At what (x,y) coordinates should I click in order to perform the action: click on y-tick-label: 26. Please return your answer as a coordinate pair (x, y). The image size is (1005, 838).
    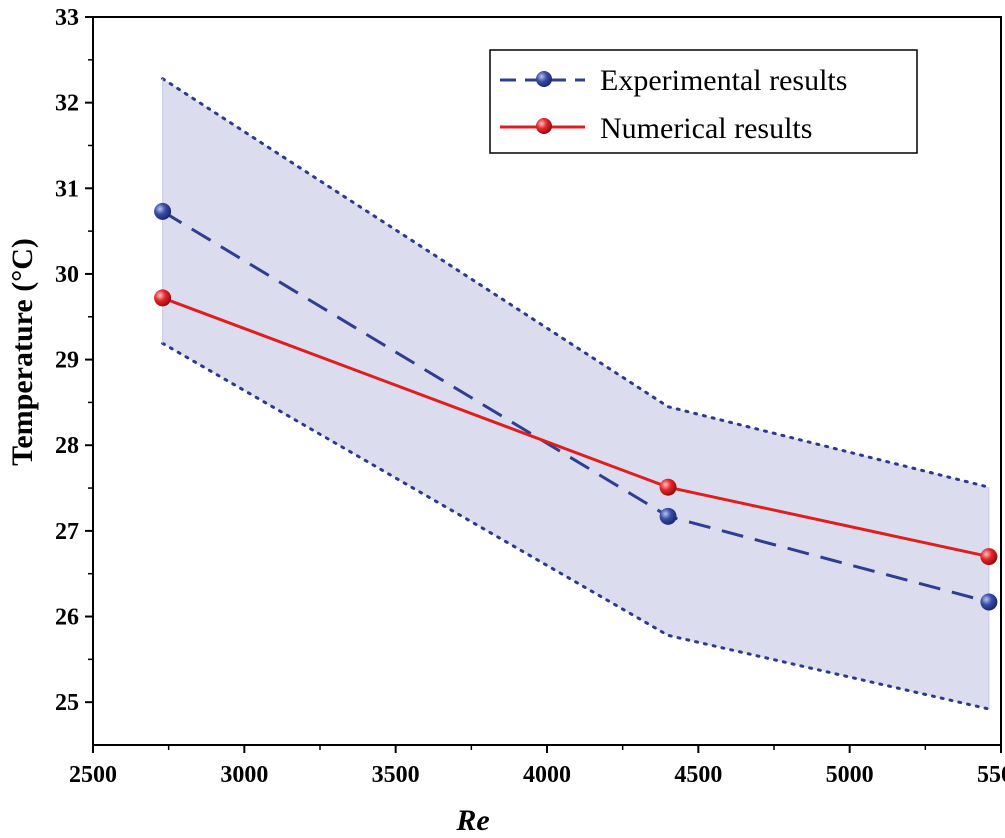
    Looking at the image, I should click on (67, 618).